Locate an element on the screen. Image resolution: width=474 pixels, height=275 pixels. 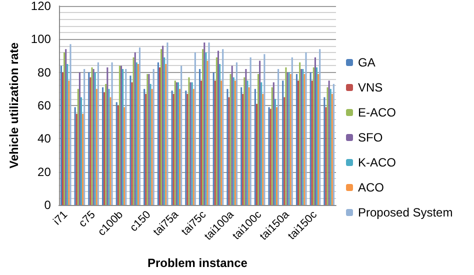
y-tick-label: 20 is located at coordinates (45, 171).